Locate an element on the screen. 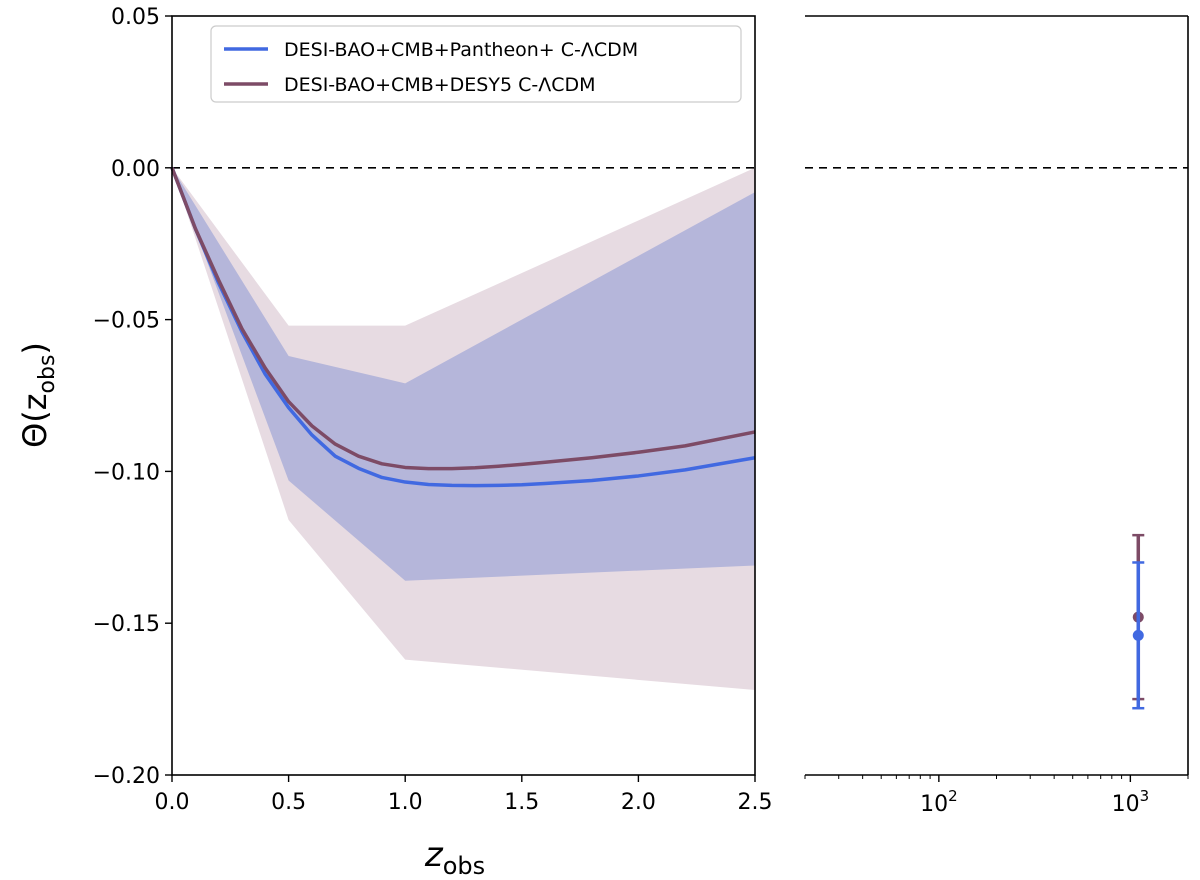 This screenshot has height=880, width=1200. y-tick-label: 0.00 is located at coordinates (135, 169).